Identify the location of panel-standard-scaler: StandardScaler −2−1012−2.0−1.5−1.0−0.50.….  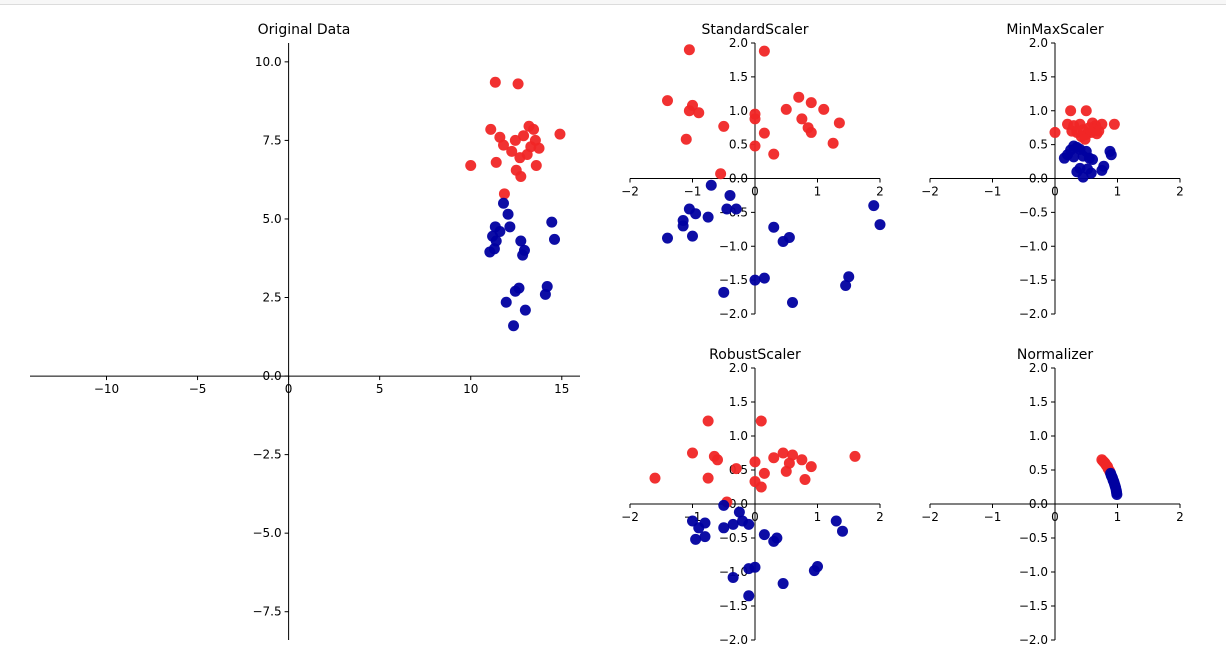
(753, 171).